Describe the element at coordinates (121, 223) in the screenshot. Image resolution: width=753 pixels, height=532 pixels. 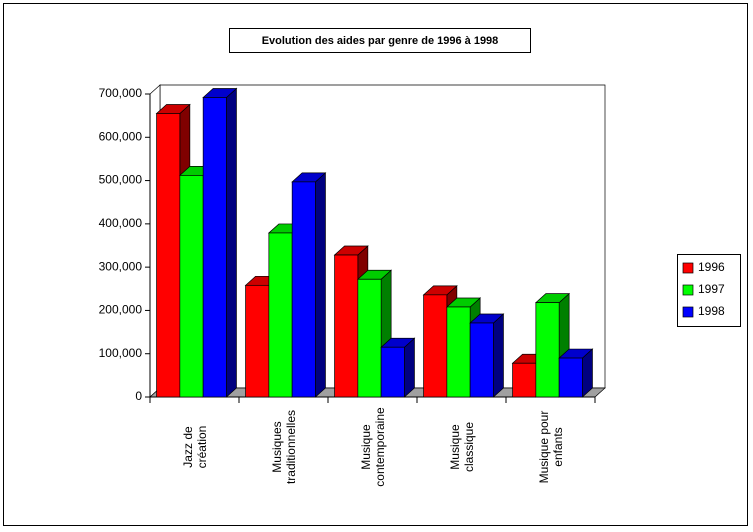
I see `y-tick-label: 400,000` at that location.